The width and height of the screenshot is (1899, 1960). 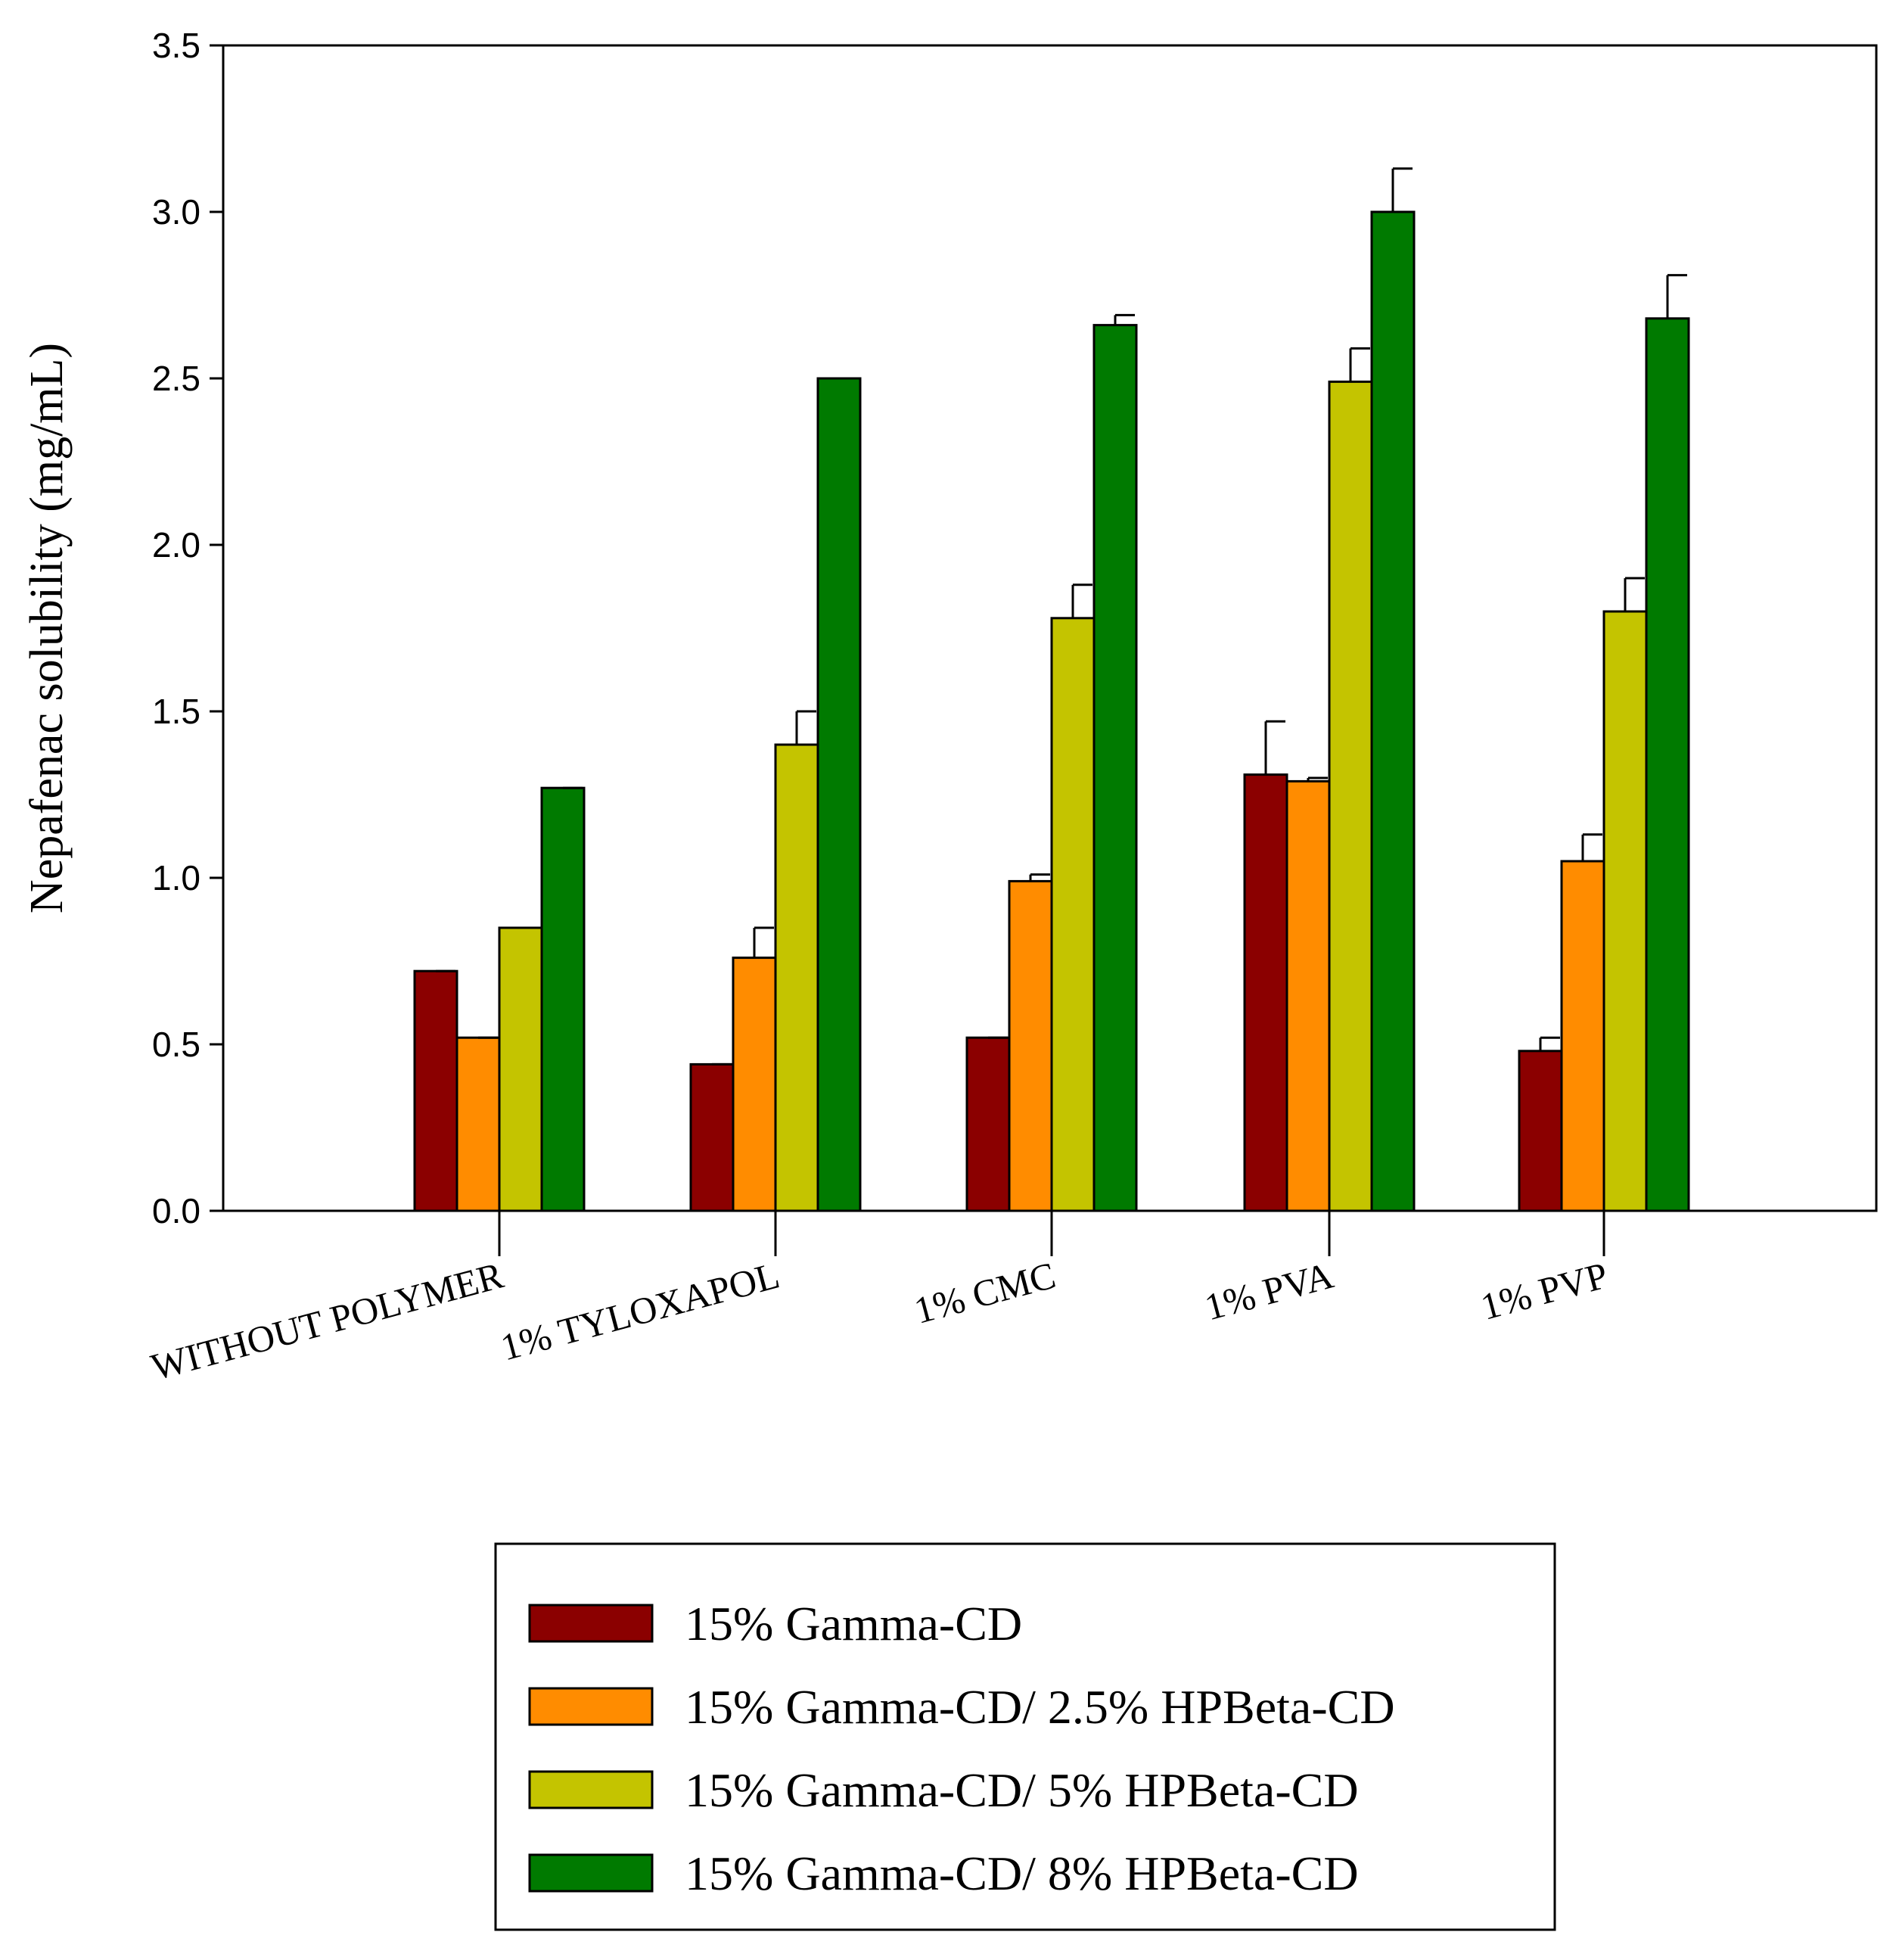 I want to click on y-axis-title: Nepafenac solubility (mg/mL), so click(x=47, y=628).